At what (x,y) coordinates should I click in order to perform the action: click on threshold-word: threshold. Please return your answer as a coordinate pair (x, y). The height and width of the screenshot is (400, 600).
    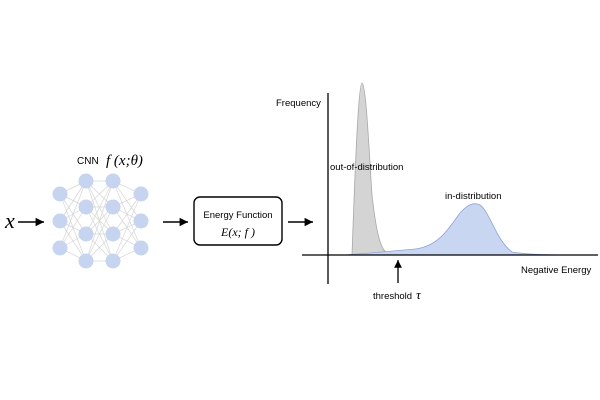
    Looking at the image, I should click on (392, 296).